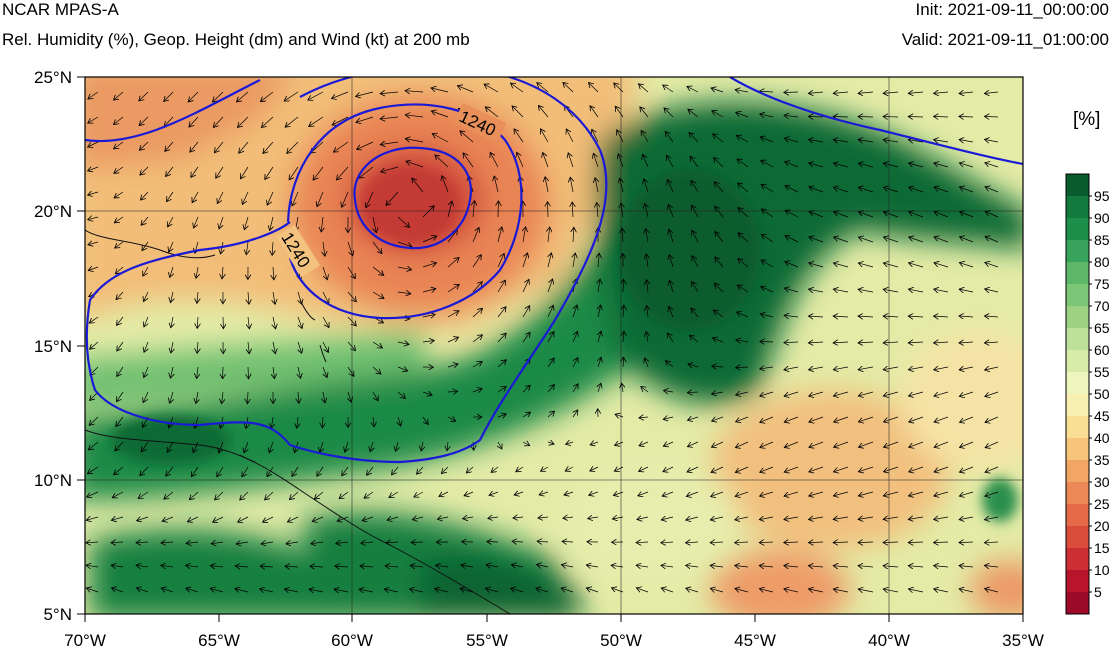  I want to click on lat-label-25n: 25°N, so click(53, 77).